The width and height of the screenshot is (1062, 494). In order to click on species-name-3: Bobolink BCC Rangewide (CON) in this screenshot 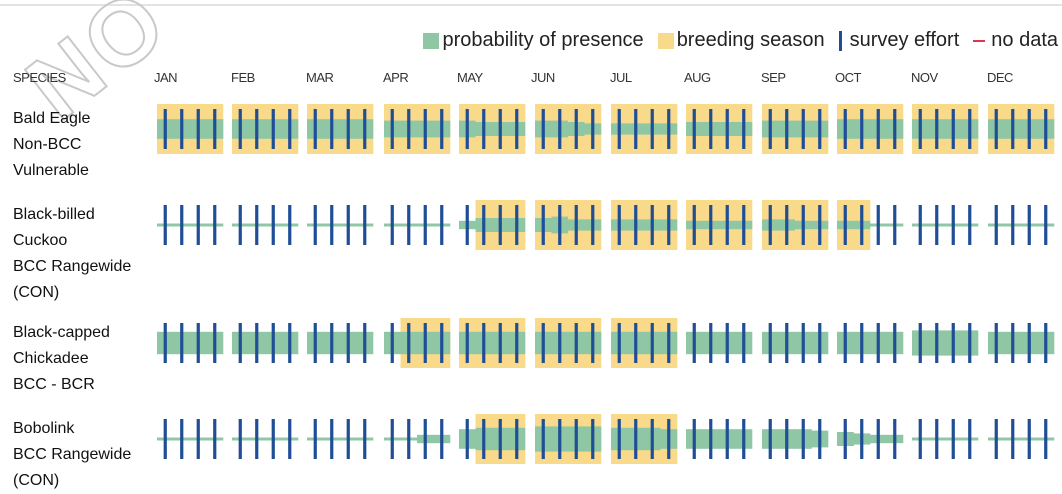, I will do `click(72, 455)`.